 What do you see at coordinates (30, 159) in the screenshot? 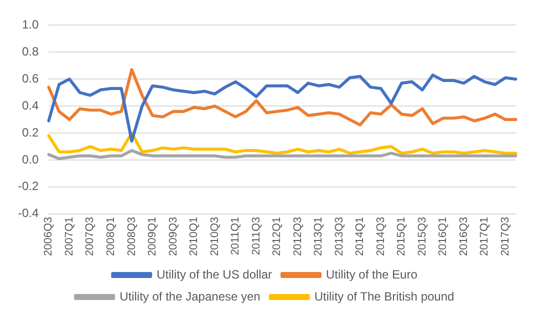
I see `y-tick-label: 0.0` at bounding box center [30, 159].